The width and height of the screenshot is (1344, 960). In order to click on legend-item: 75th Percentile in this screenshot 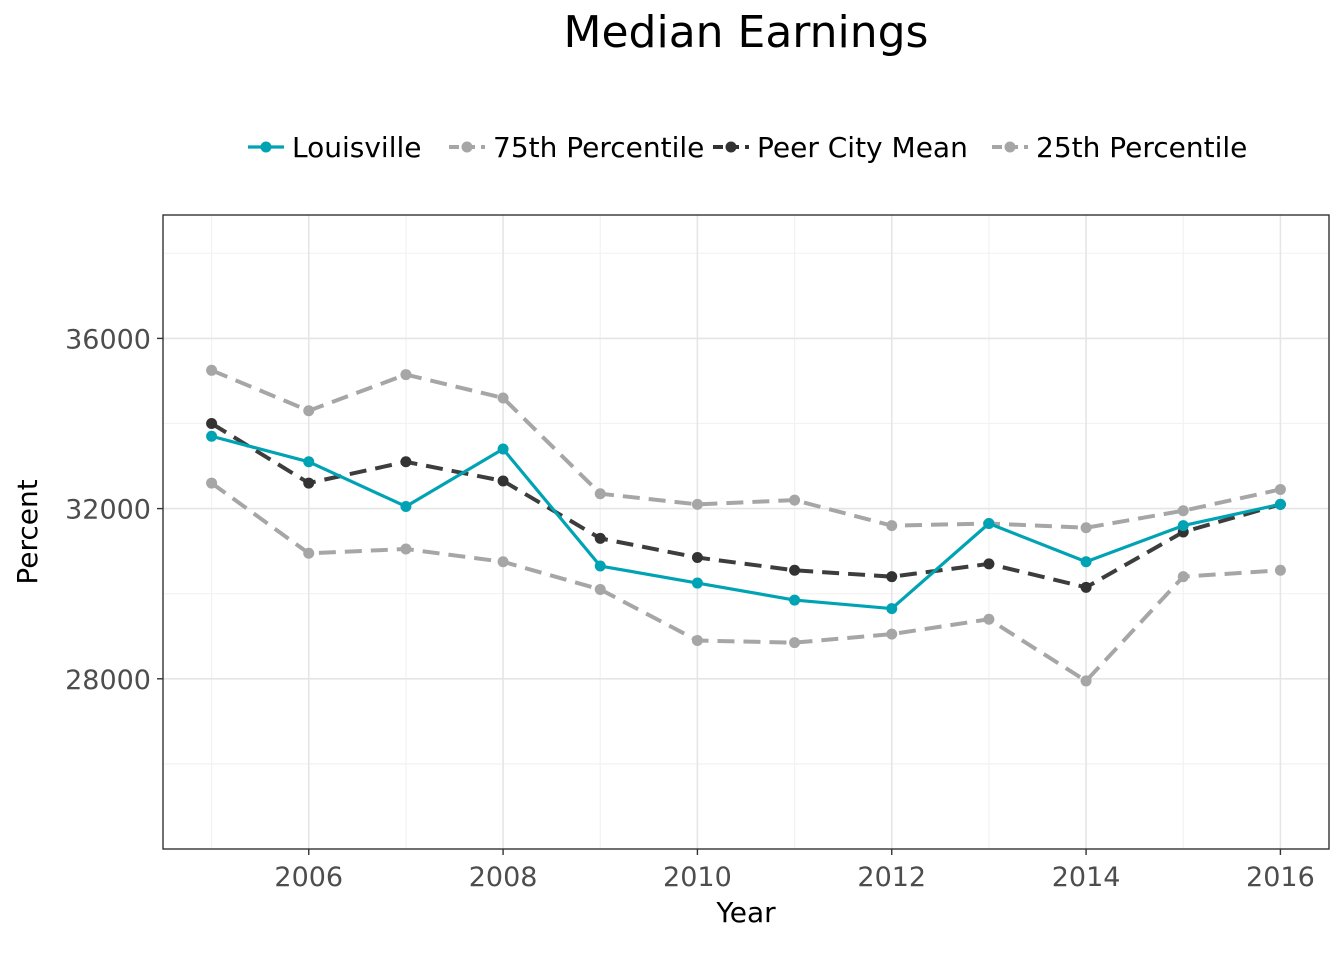, I will do `click(576, 147)`.